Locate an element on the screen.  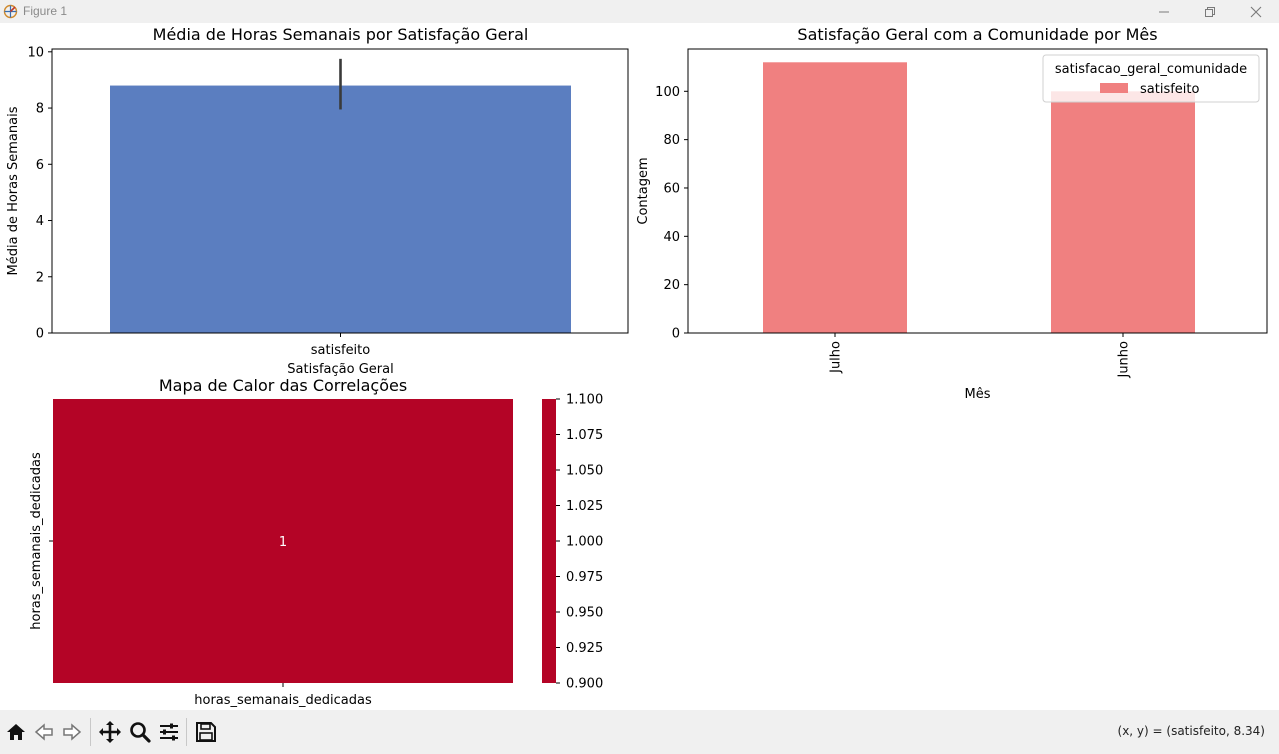
configure-subplots-button is located at coordinates (169, 732).